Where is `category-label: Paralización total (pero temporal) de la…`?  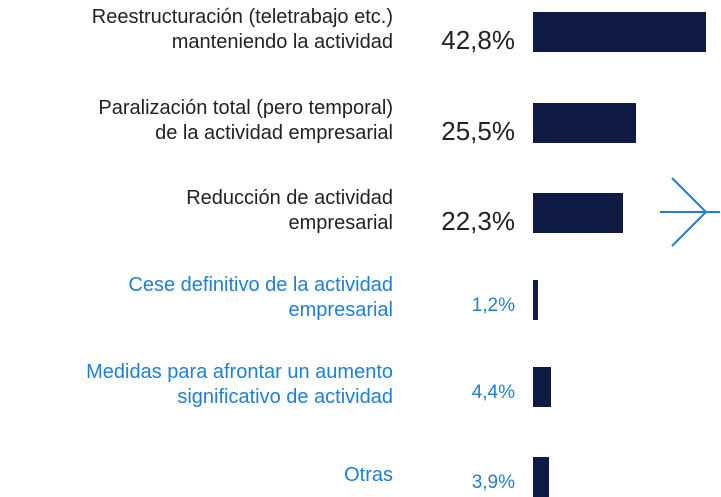 category-label: Paralización total (pero temporal) de la… is located at coordinates (245, 120).